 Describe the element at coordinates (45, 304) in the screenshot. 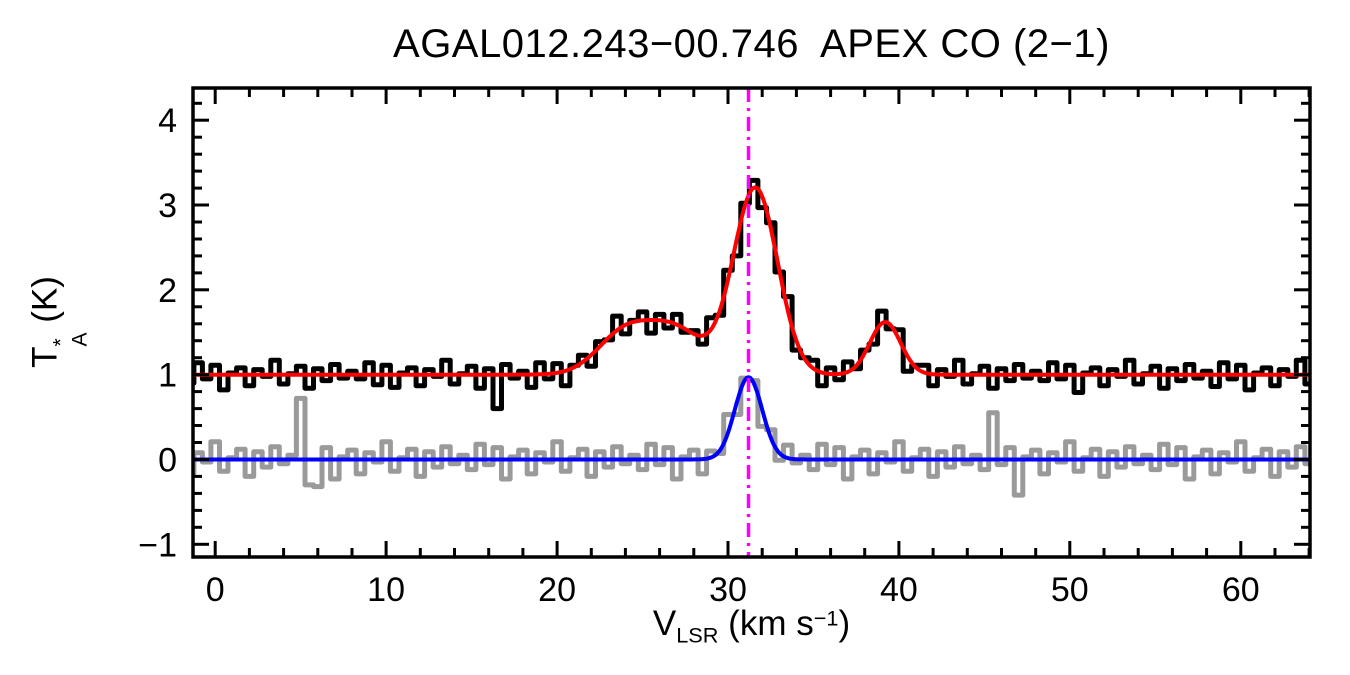

I see `y-label-unit: (K)` at that location.